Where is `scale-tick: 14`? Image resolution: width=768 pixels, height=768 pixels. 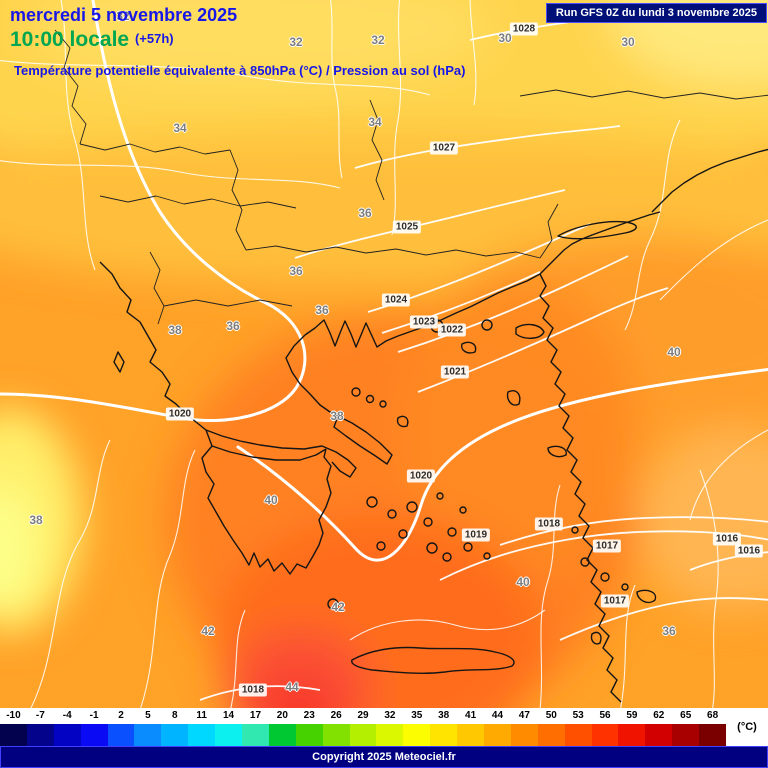 scale-tick: 14 is located at coordinates (229, 715).